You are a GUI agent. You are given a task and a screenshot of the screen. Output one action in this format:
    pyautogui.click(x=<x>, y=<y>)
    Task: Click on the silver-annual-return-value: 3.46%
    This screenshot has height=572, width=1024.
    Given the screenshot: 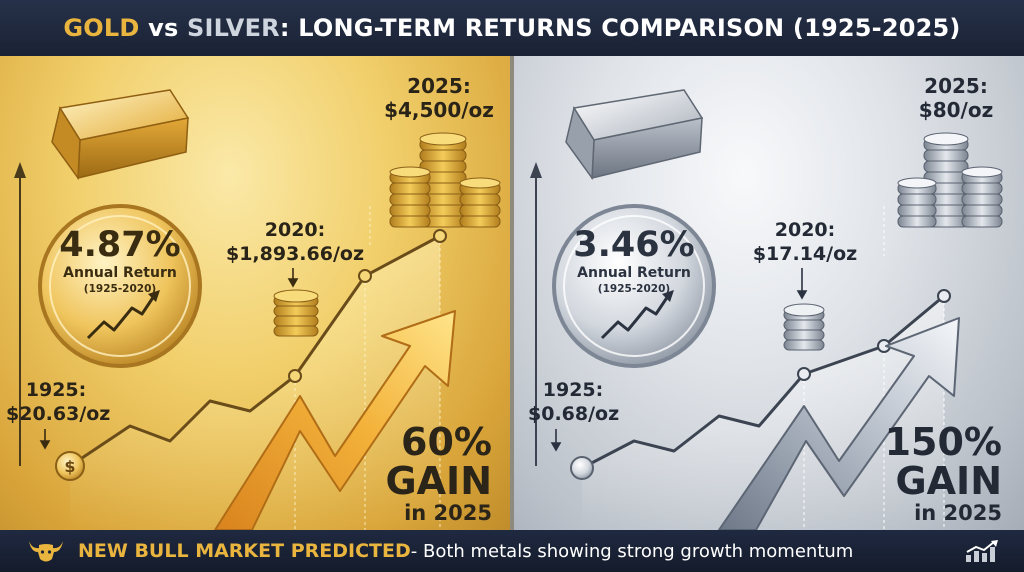 What is the action you would take?
    pyautogui.click(x=634, y=245)
    